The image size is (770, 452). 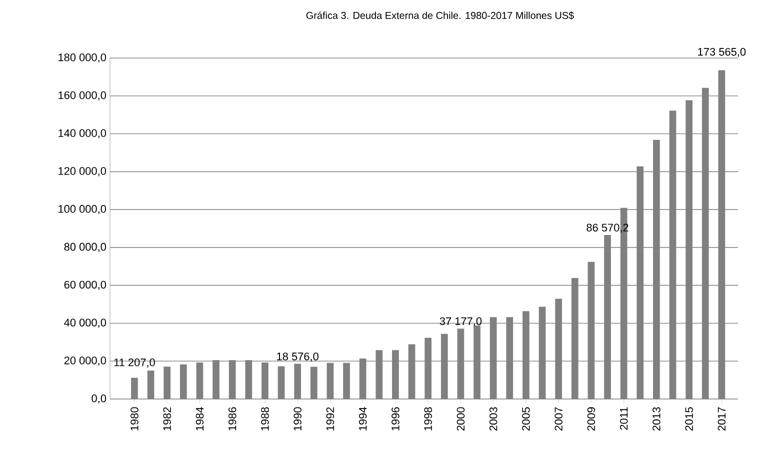 I want to click on y-tick-label: 40 000,0, so click(x=85, y=323).